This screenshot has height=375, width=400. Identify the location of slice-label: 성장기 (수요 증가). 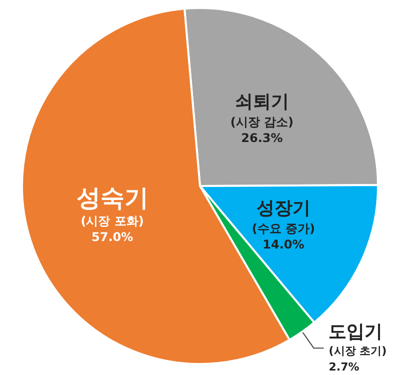
(284, 217).